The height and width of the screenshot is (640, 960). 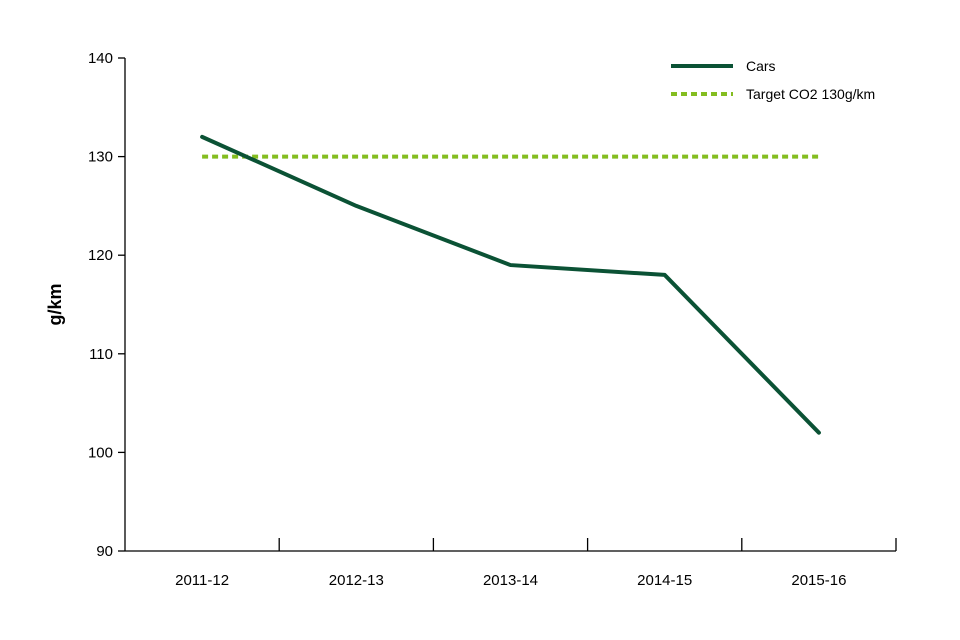 I want to click on y-axis-ticks: 90 100 110 120 130 140, so click(x=106, y=305).